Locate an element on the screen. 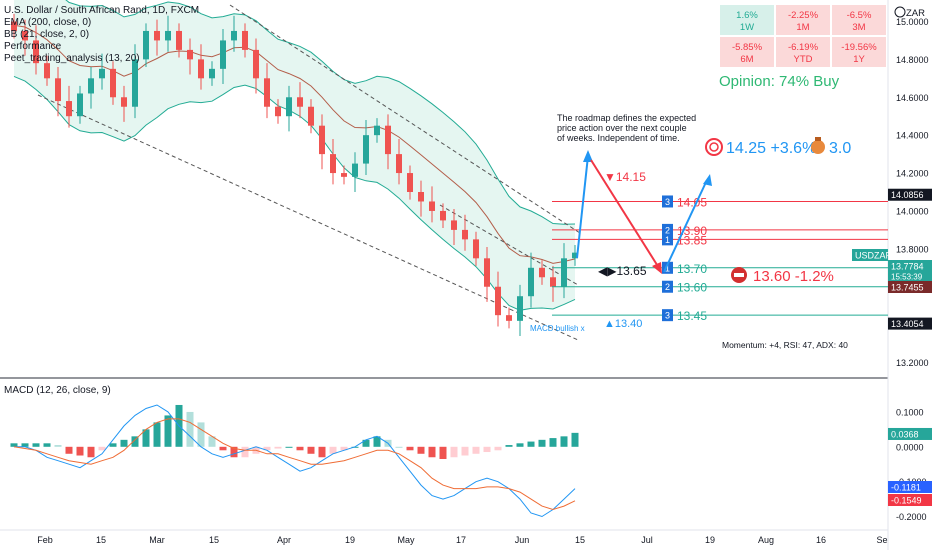 The width and height of the screenshot is (932, 550). price-tick: 15.0000 is located at coordinates (912, 22).